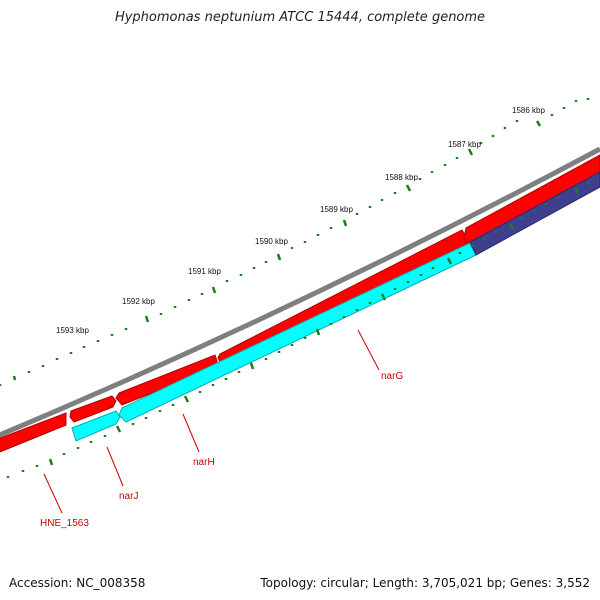 The image size is (600, 600). Describe the element at coordinates (464, 144) in the screenshot. I see `scale-label-1587: 1587 kbp` at that location.